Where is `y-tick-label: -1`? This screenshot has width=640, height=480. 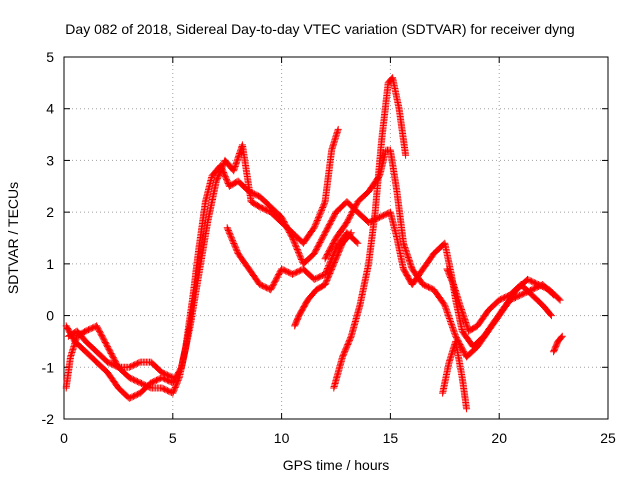
y-tick-label: -1 is located at coordinates (48, 367).